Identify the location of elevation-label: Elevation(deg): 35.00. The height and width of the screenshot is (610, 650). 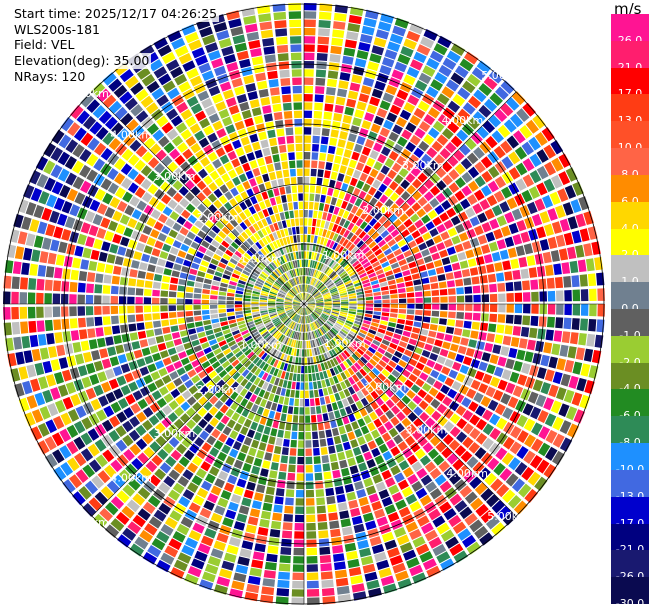
(82, 61).